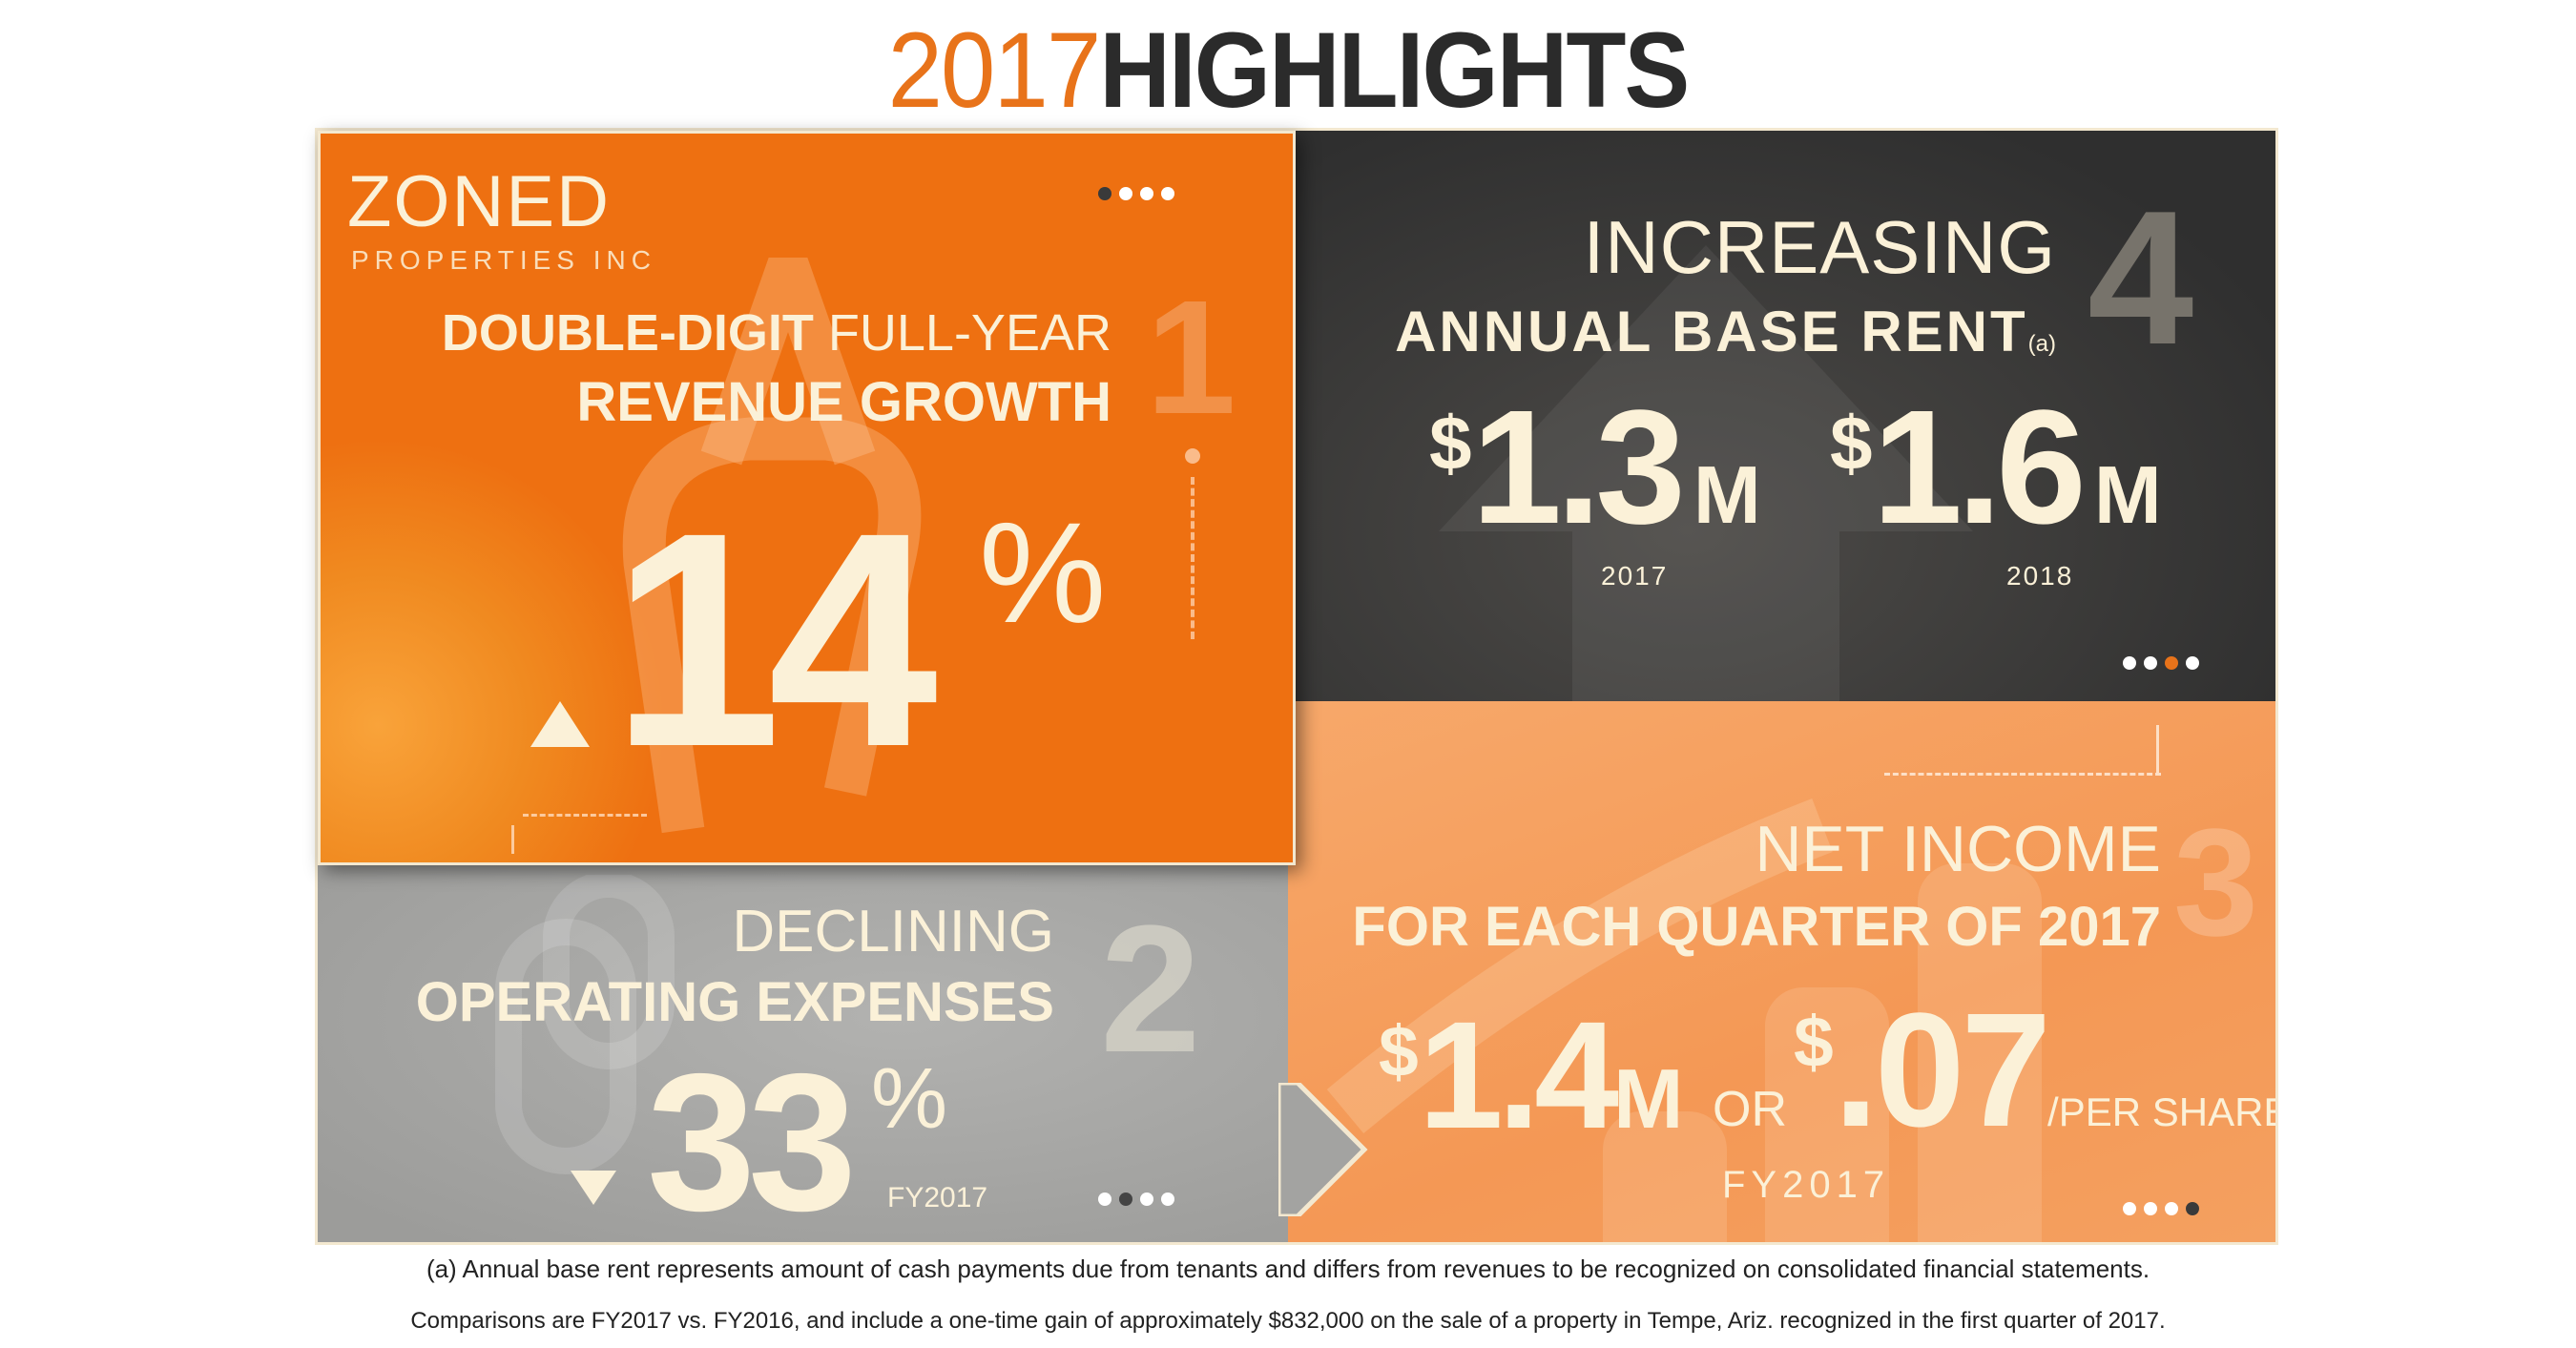 The width and height of the screenshot is (2576, 1348). Describe the element at coordinates (734, 1002) in the screenshot. I see `heading-line2: OPERATING EXPENSES` at that location.